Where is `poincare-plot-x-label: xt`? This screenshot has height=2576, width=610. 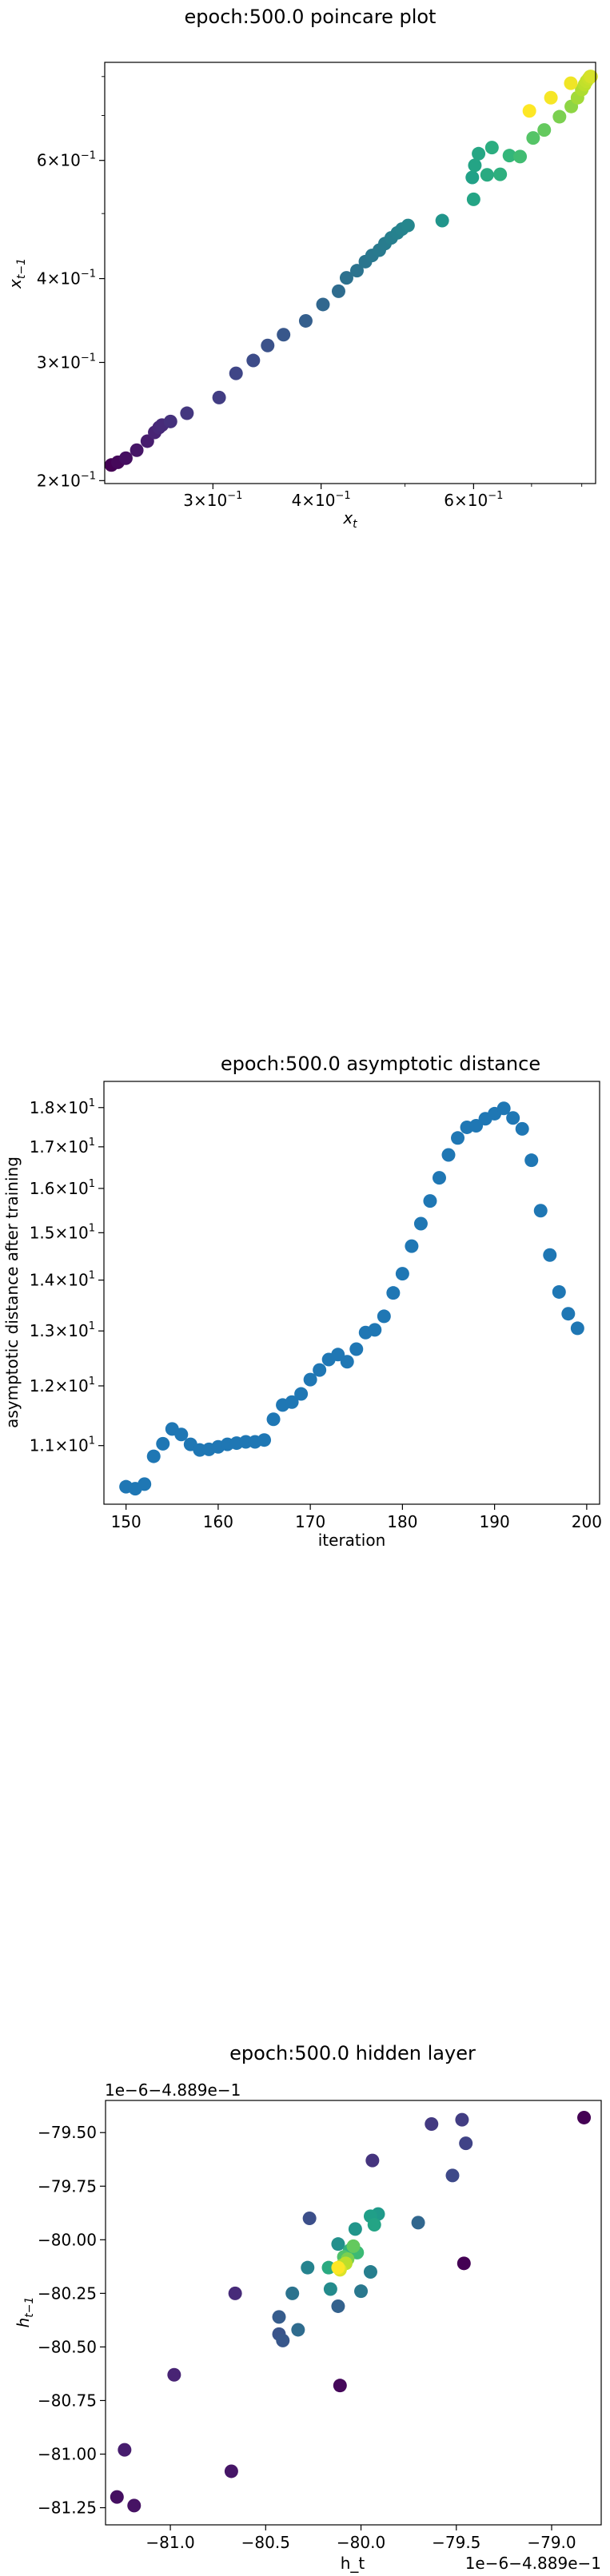
poincare-plot-x-label: xt is located at coordinates (349, 519).